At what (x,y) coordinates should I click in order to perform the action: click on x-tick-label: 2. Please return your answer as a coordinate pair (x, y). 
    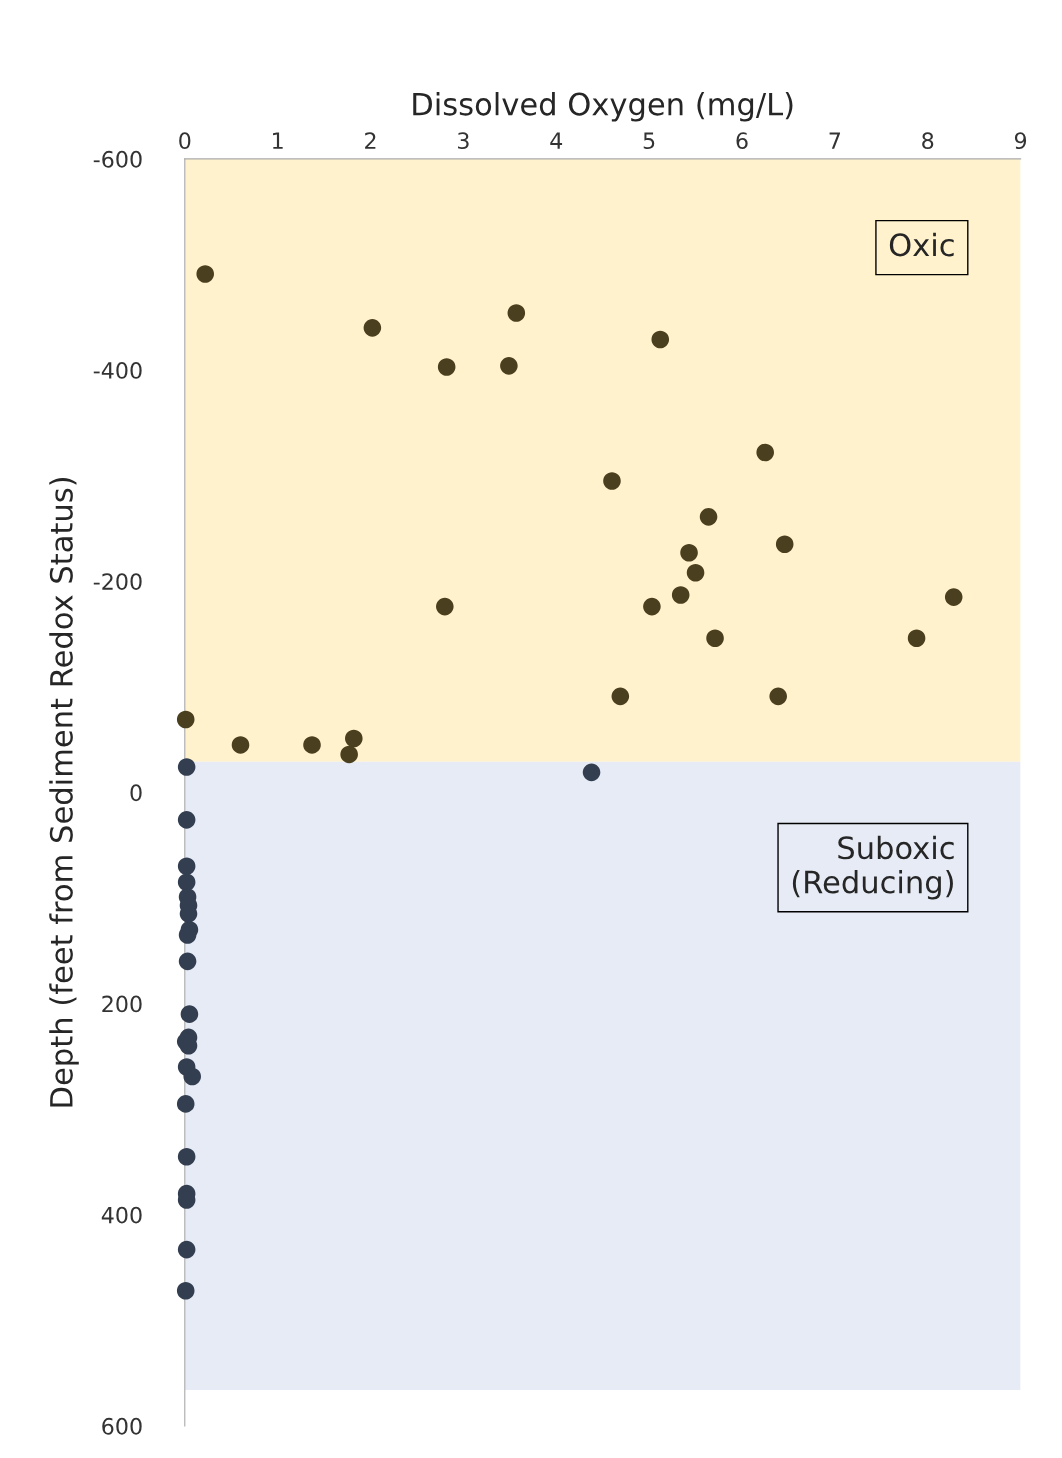
    Looking at the image, I should click on (370, 140).